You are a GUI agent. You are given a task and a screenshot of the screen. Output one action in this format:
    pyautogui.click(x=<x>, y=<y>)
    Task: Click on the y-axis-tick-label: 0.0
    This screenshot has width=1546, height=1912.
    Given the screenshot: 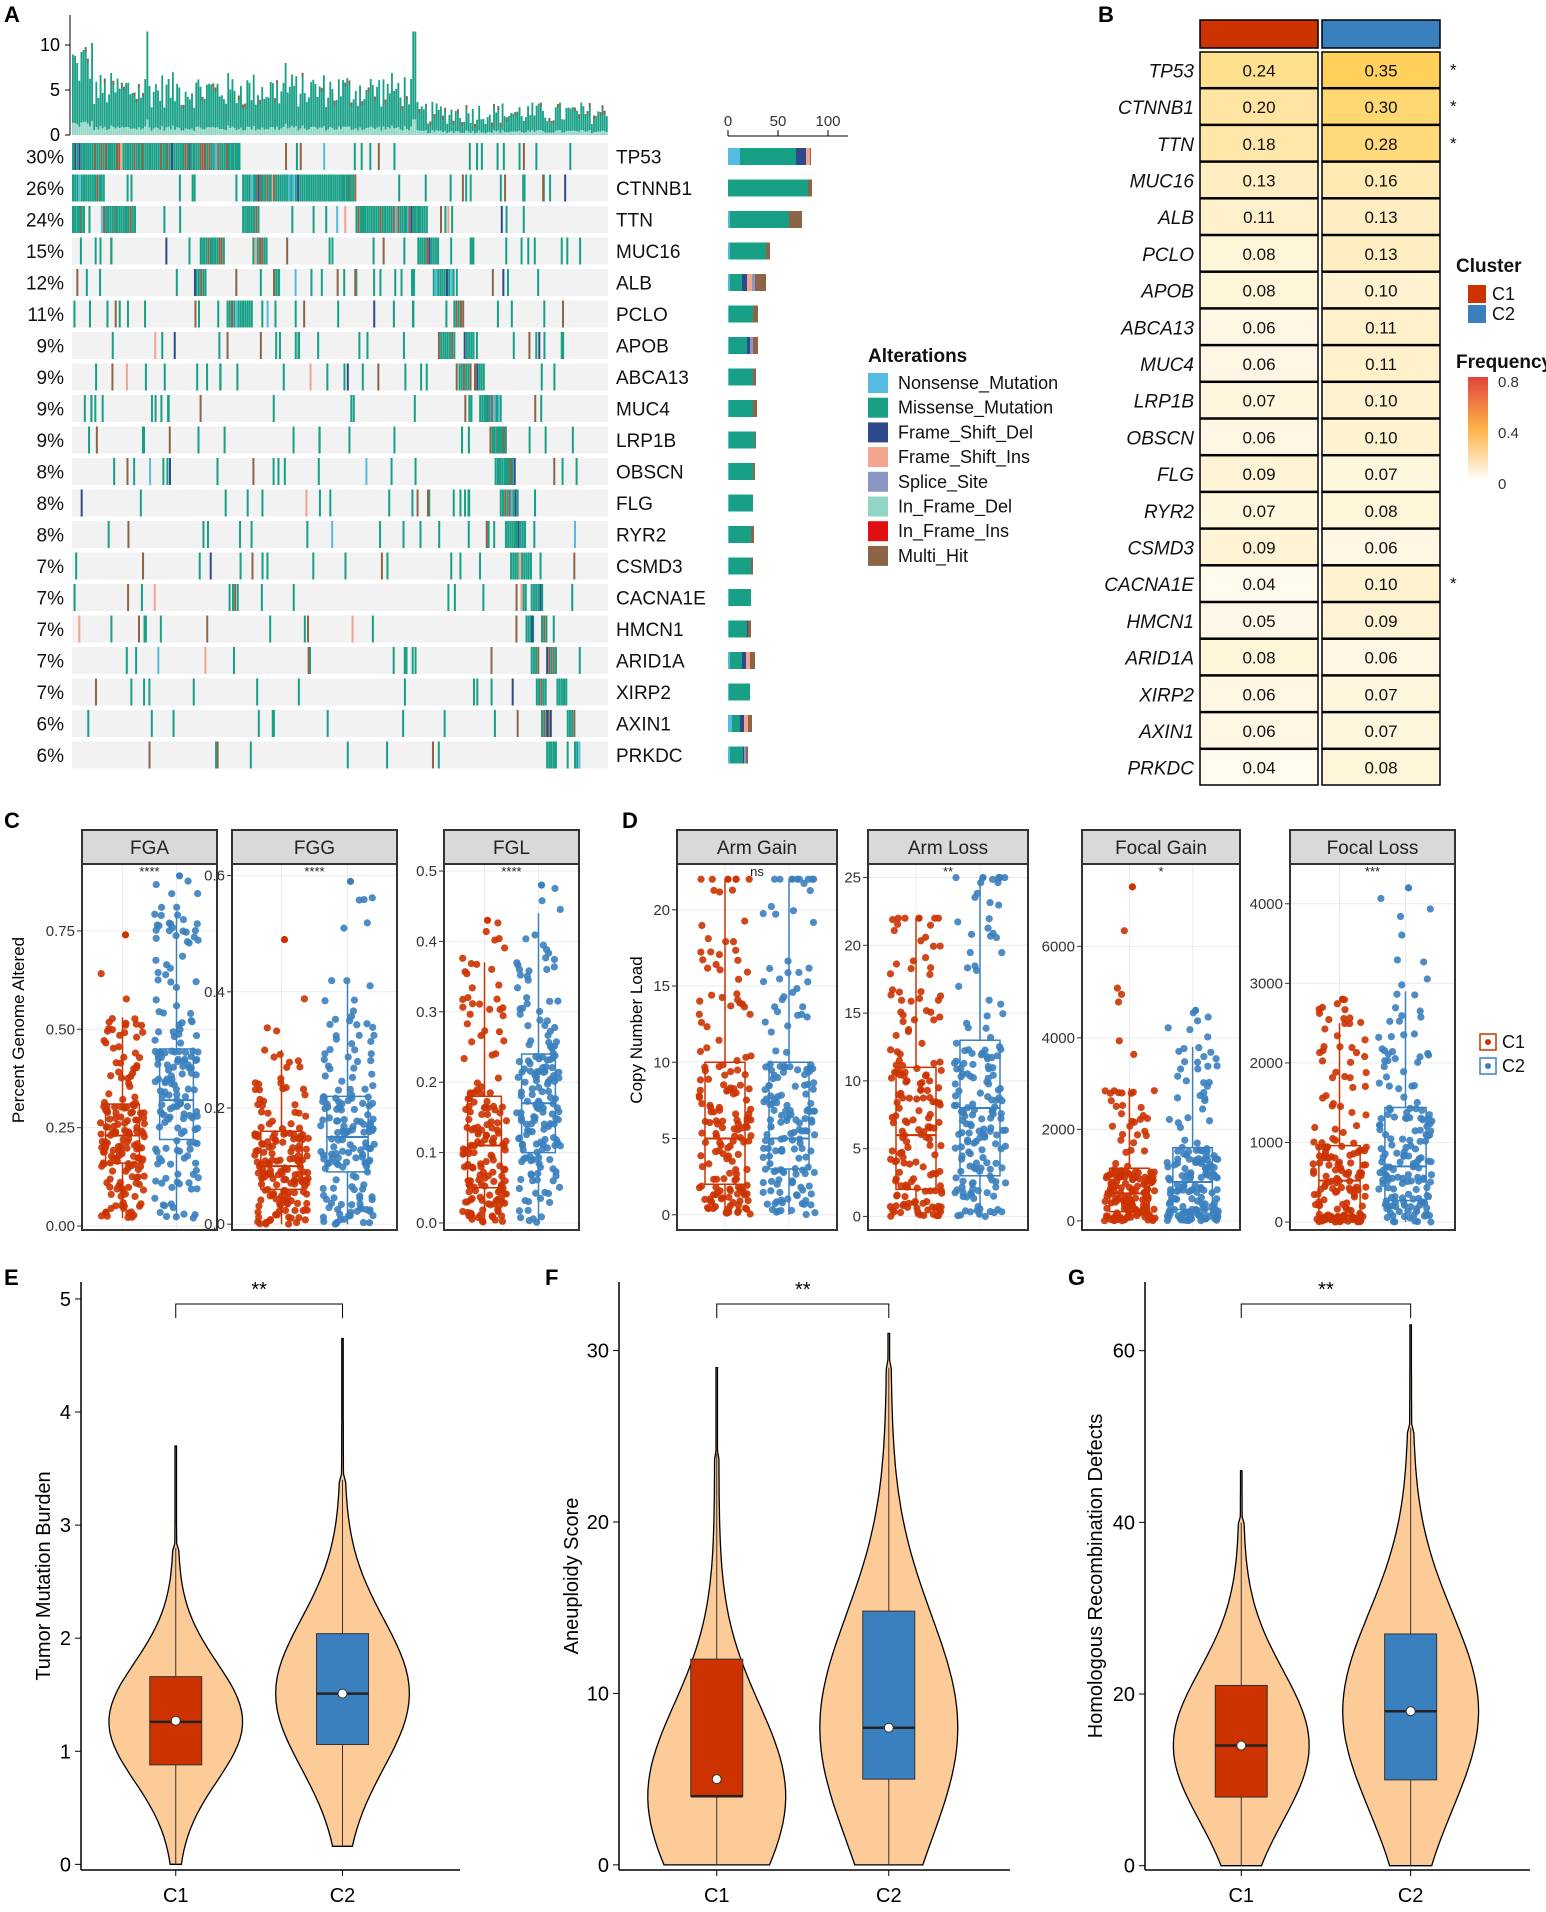 What is the action you would take?
    pyautogui.click(x=426, y=1223)
    